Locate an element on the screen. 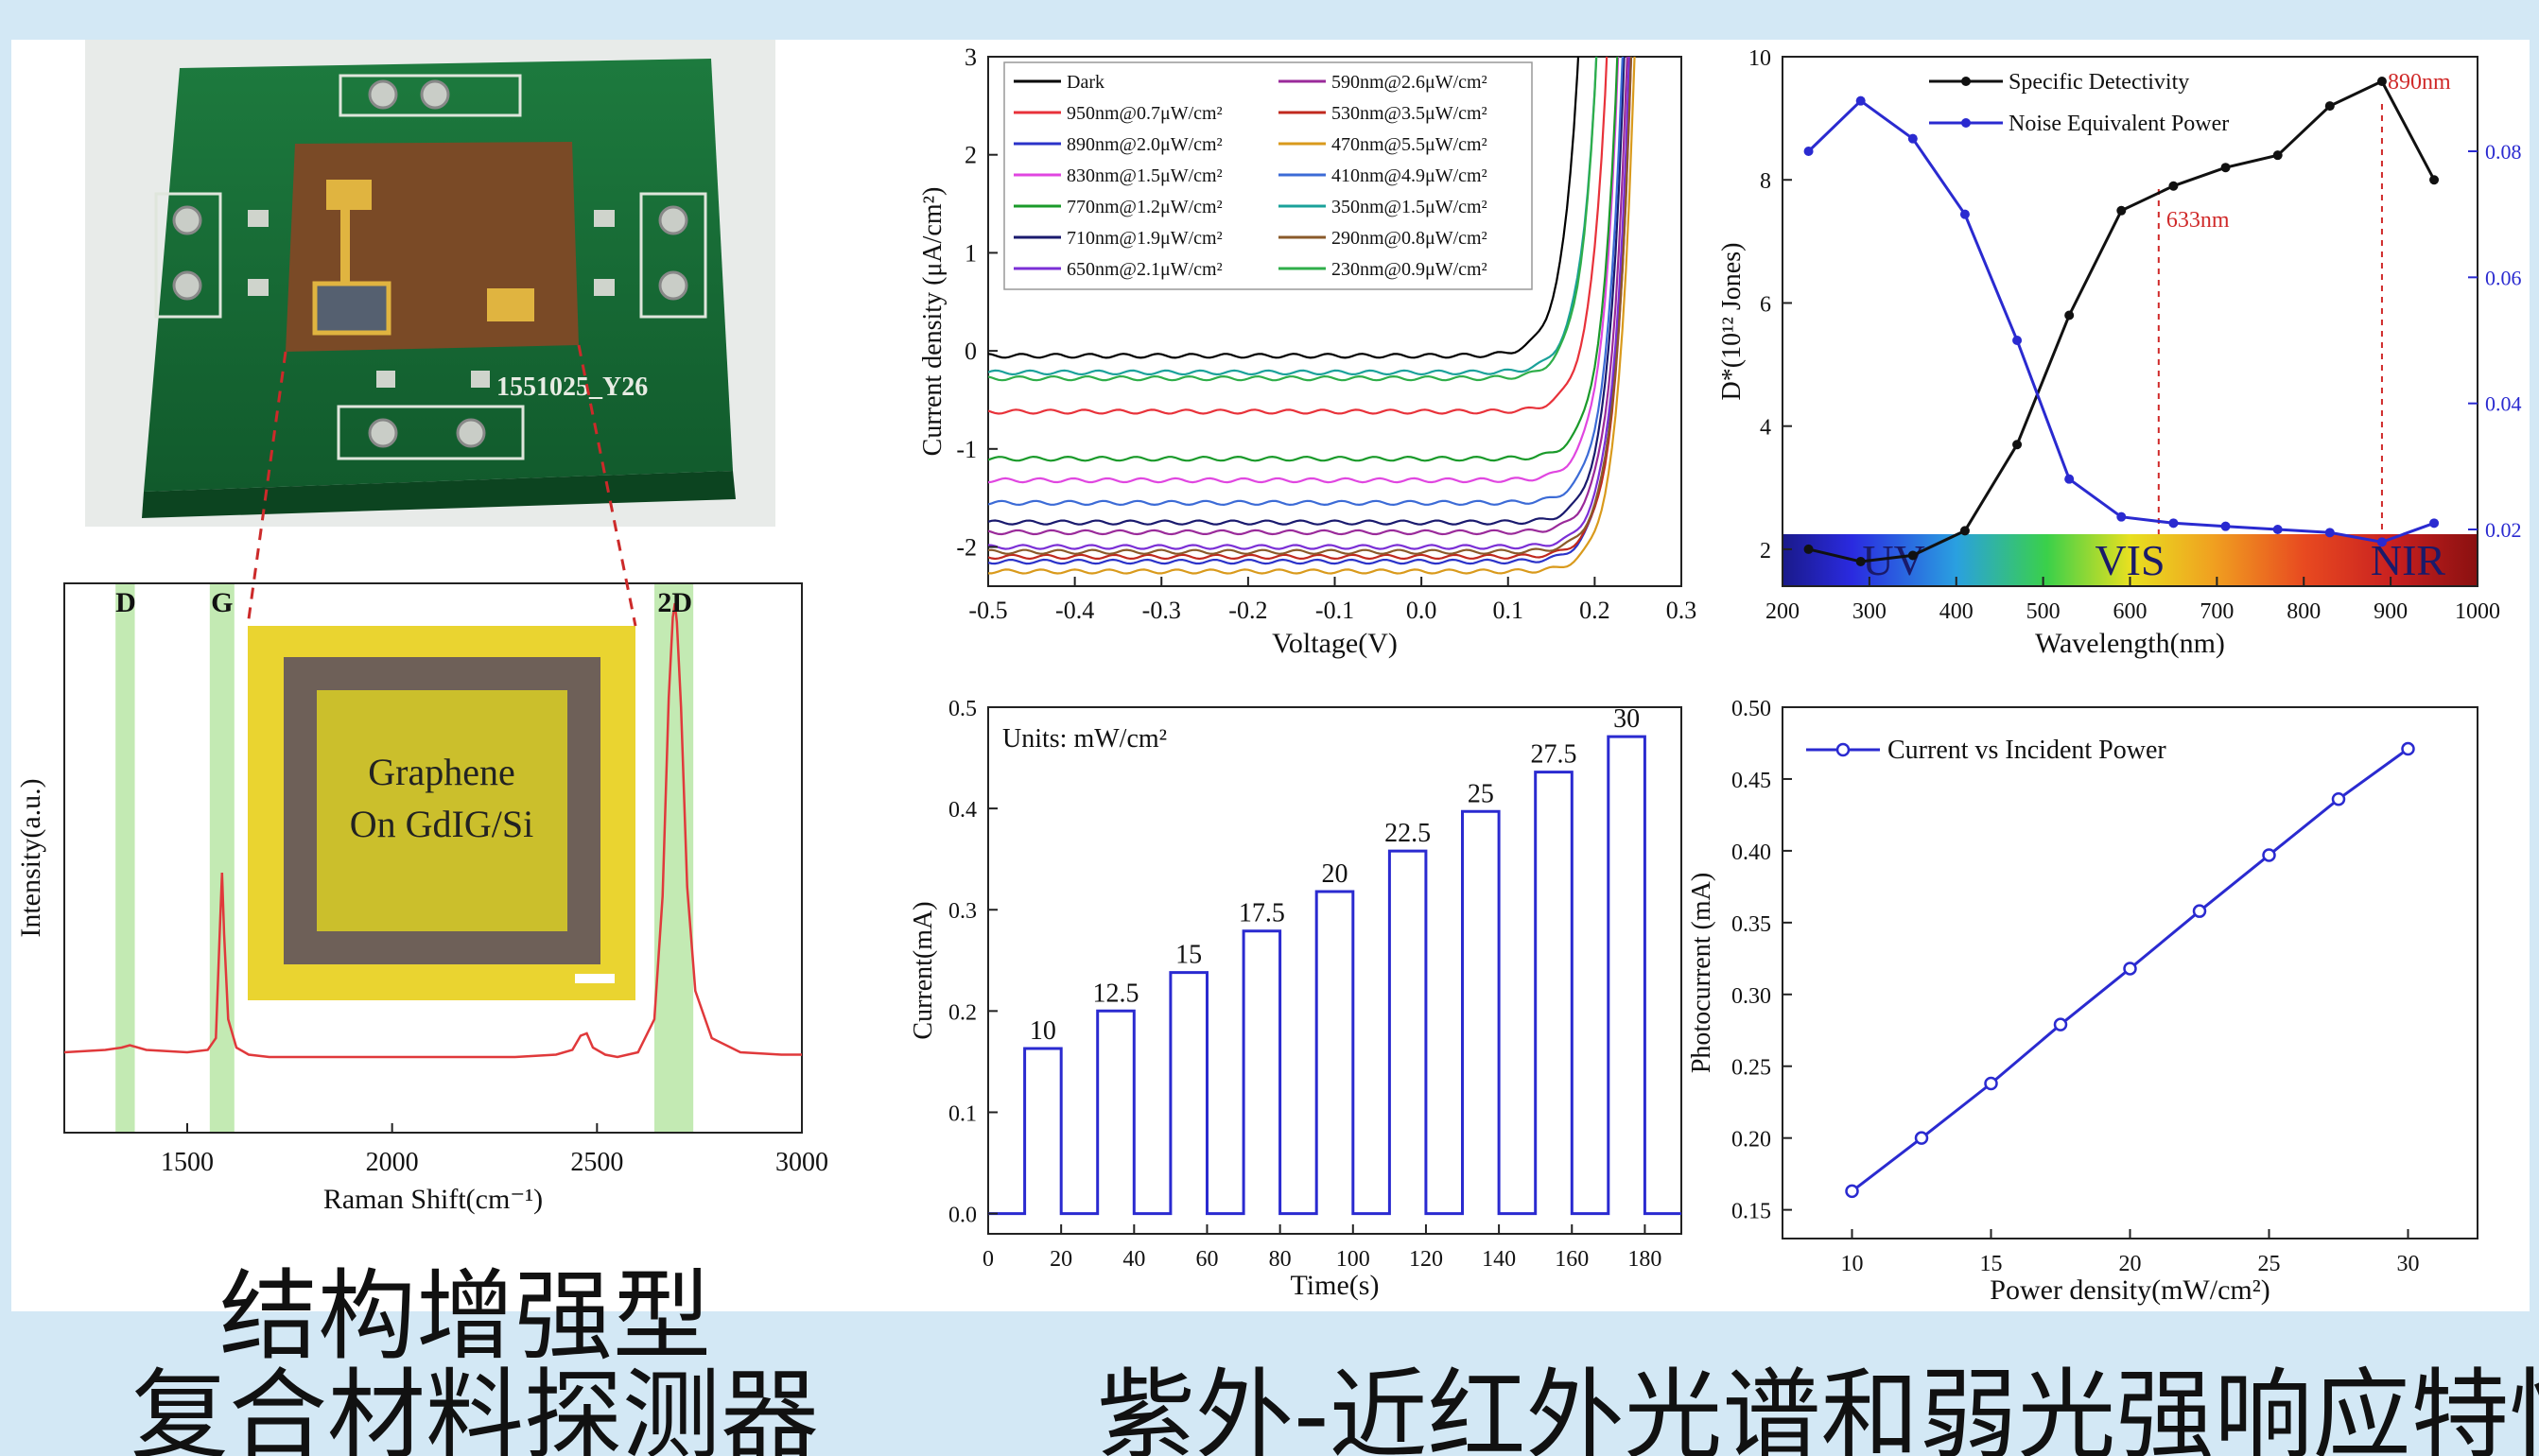  chip-electrode-pad is located at coordinates (349, 195).